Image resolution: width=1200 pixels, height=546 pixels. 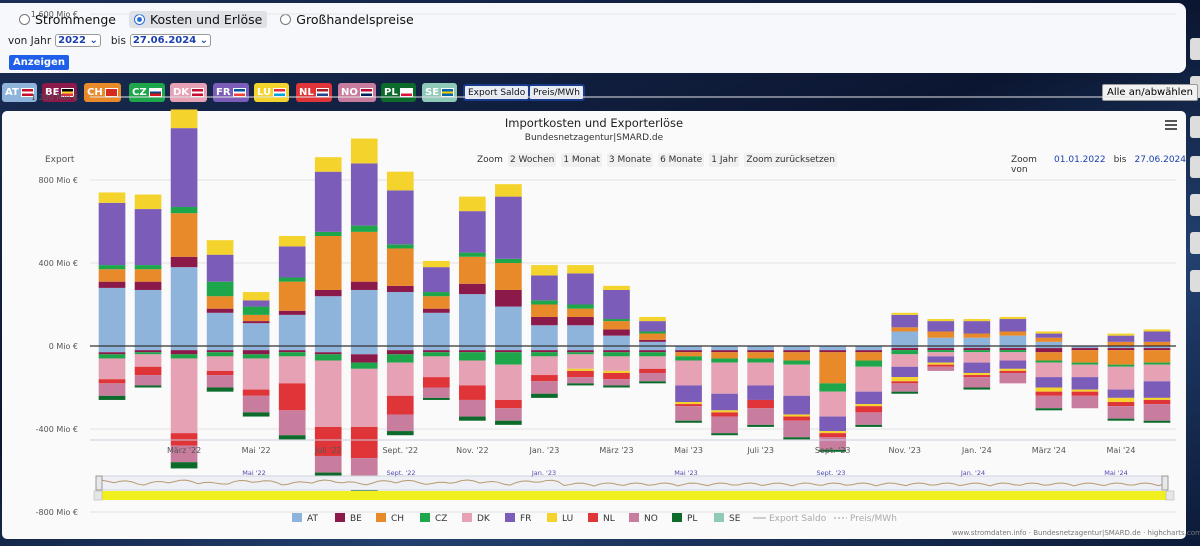 What do you see at coordinates (873, 519) in the screenshot?
I see `legend-item-preismwh: Preis/MWh` at bounding box center [873, 519].